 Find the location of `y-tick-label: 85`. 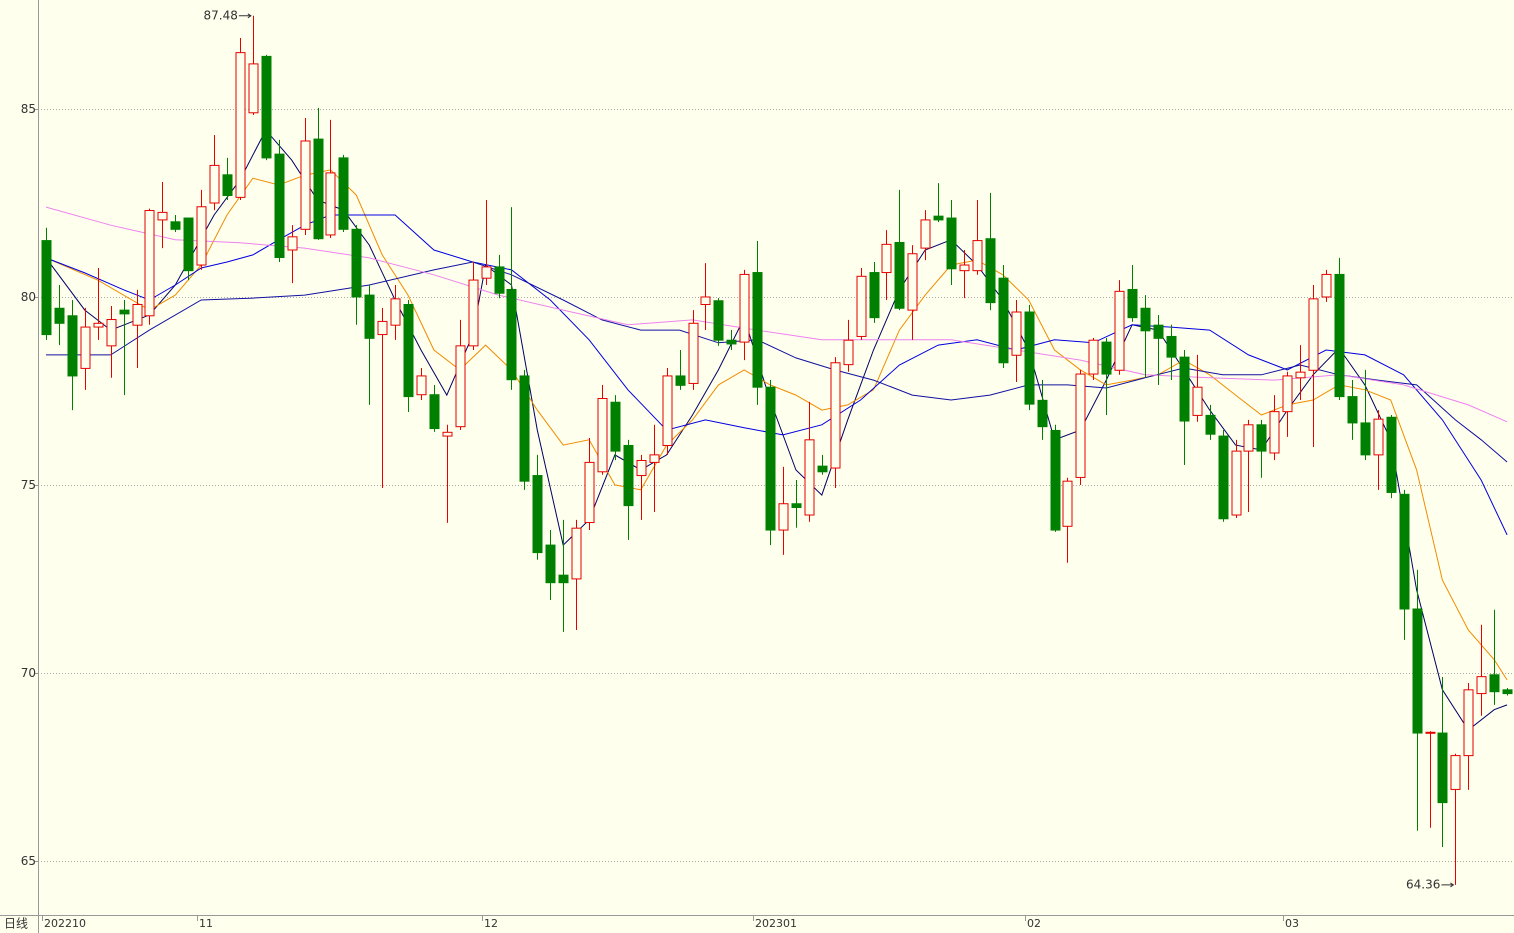

y-tick-label: 85 is located at coordinates (28, 109).